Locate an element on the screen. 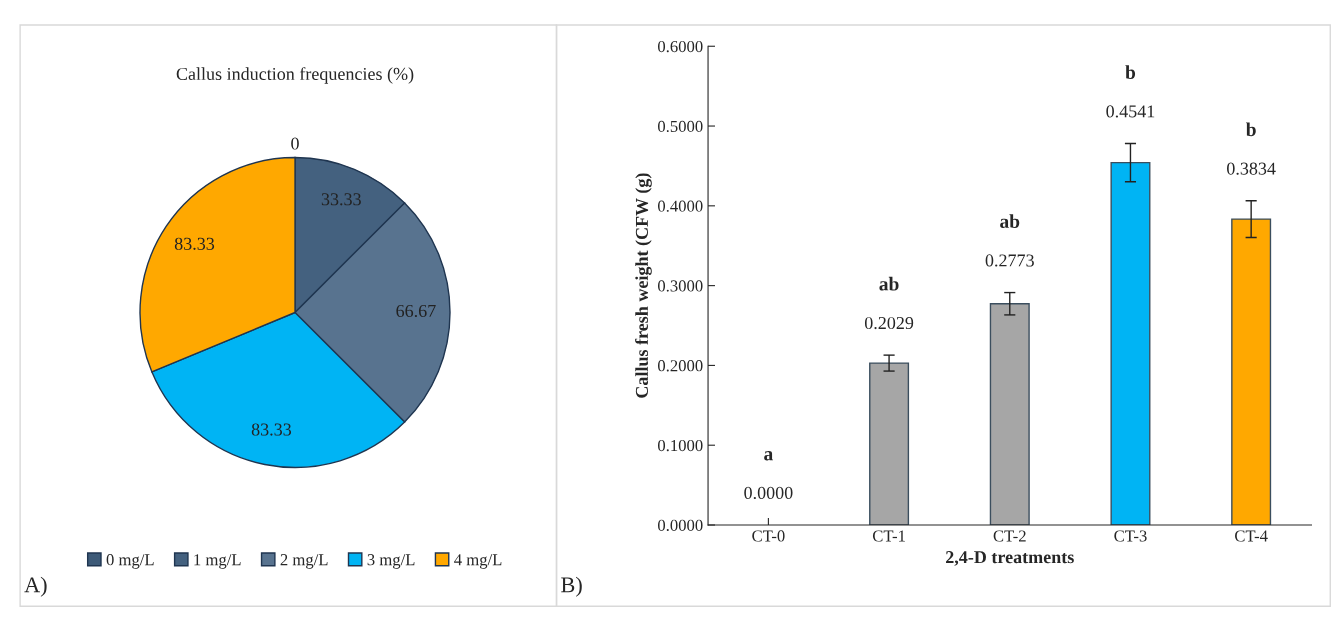  y-tick-label: 0.3000 is located at coordinates (680, 286).